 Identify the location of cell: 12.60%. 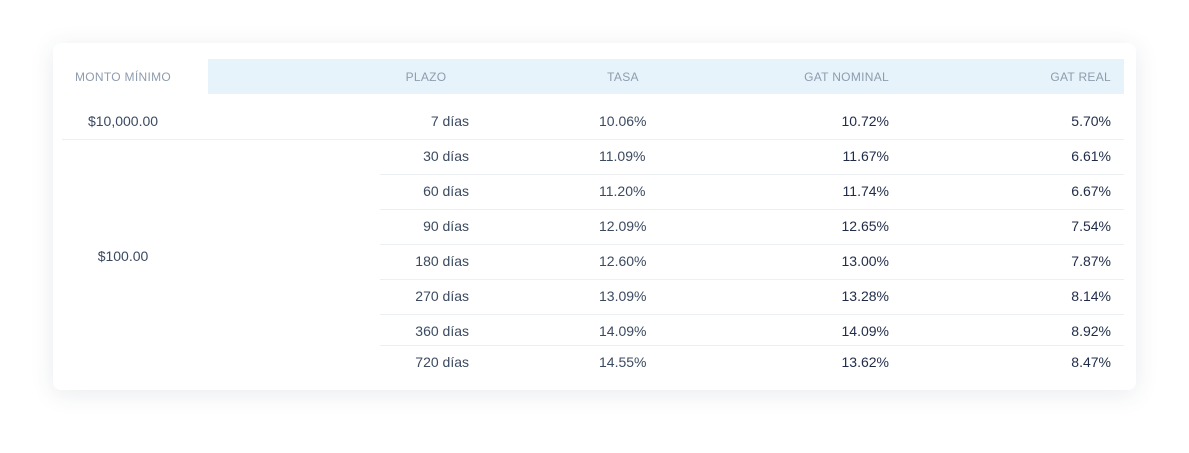
(623, 261).